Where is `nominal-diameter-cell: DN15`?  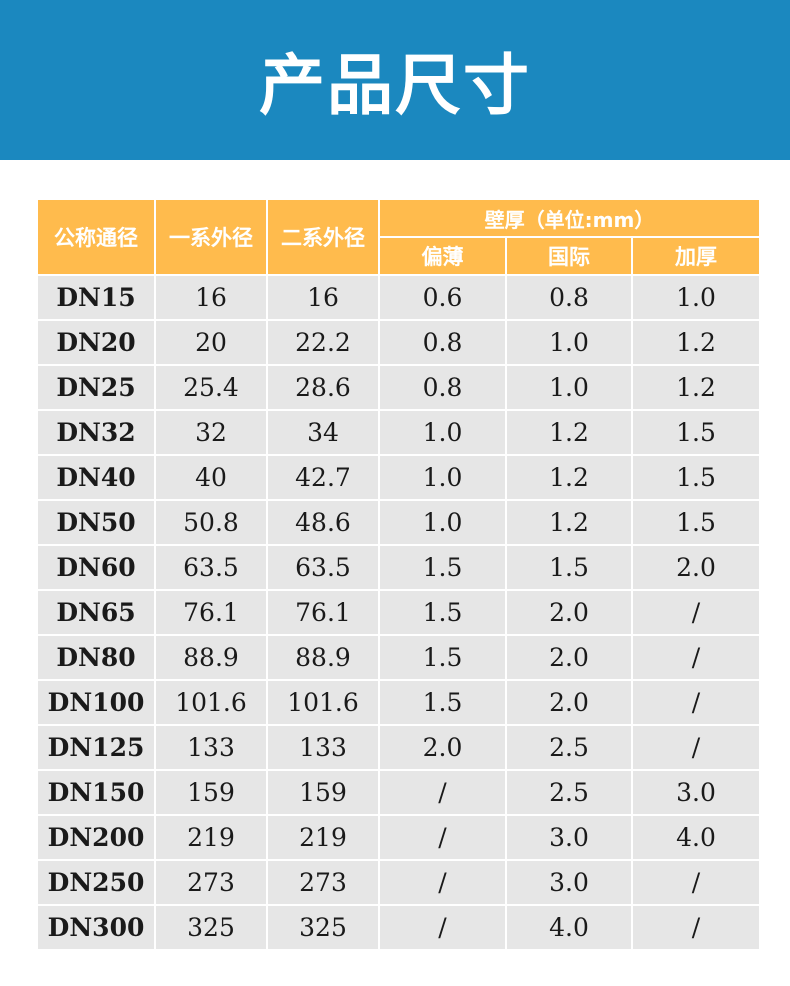 nominal-diameter-cell: DN15 is located at coordinates (96, 297).